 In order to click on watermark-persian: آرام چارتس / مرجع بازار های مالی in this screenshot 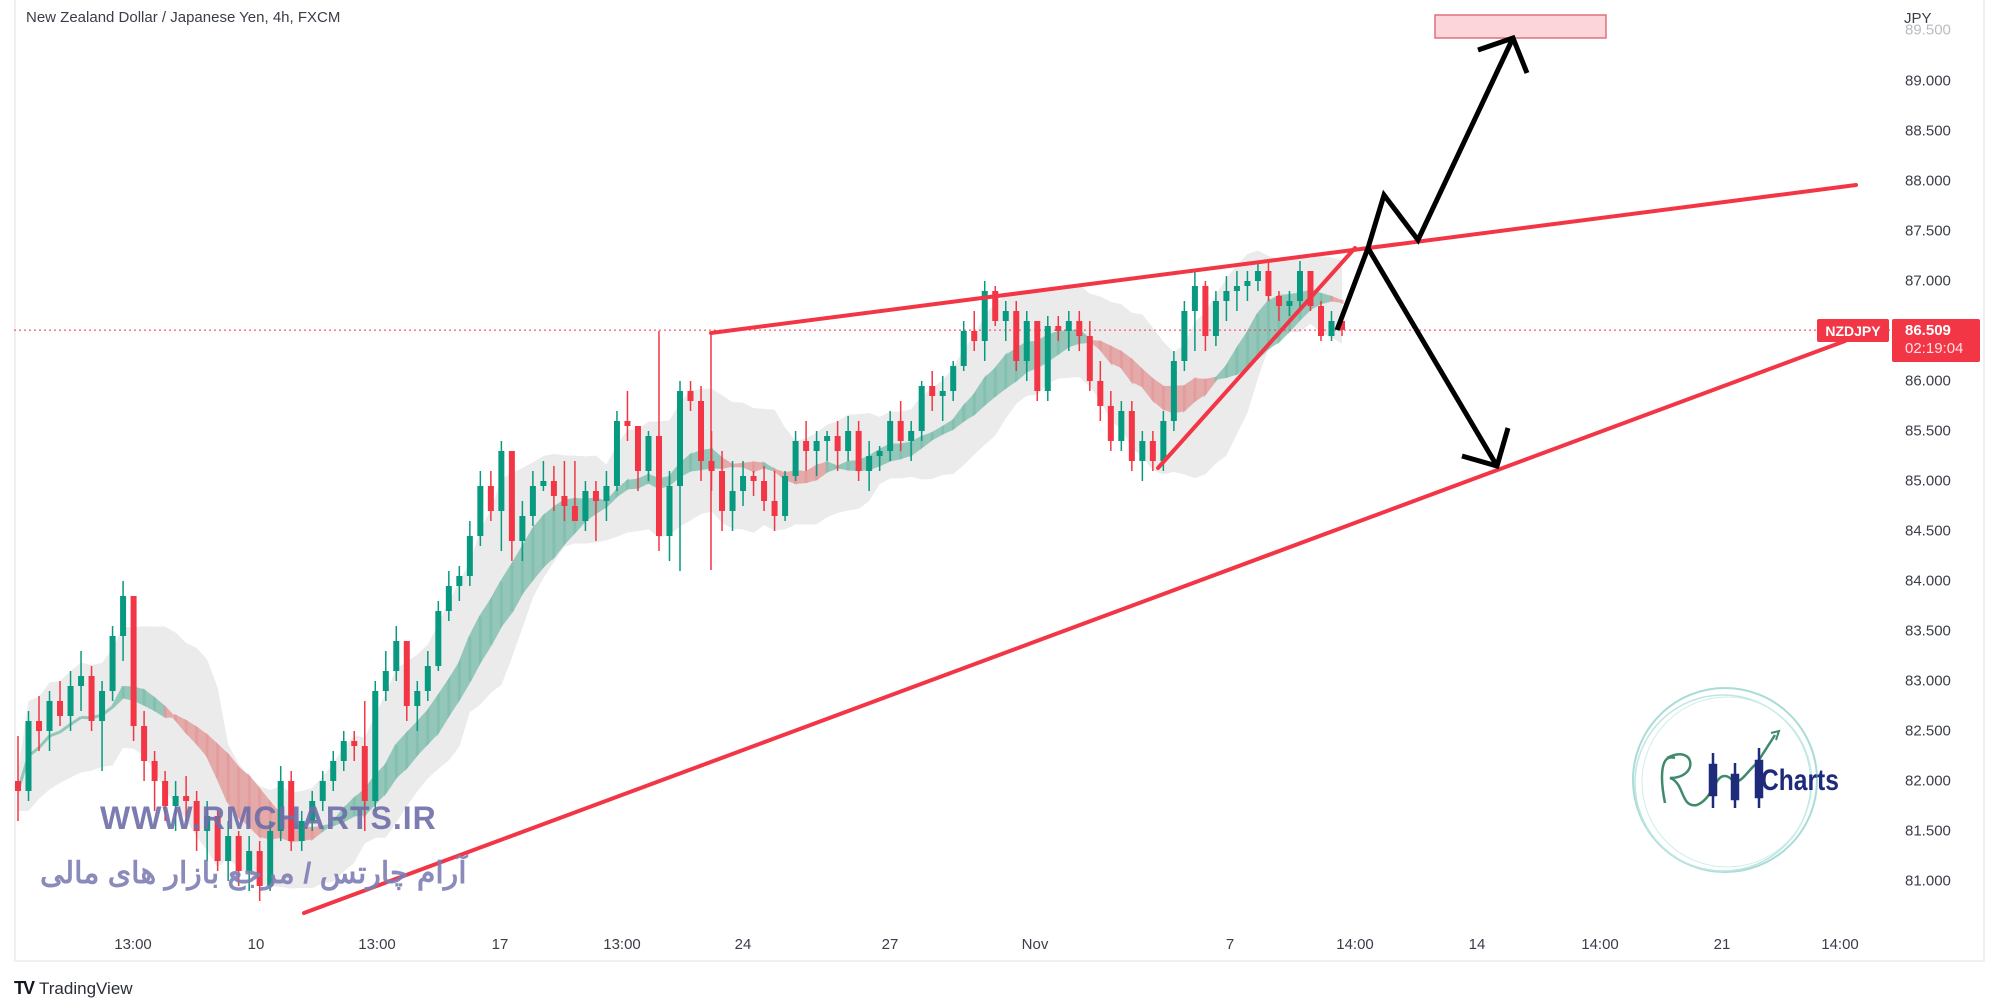, I will do `click(253, 873)`.